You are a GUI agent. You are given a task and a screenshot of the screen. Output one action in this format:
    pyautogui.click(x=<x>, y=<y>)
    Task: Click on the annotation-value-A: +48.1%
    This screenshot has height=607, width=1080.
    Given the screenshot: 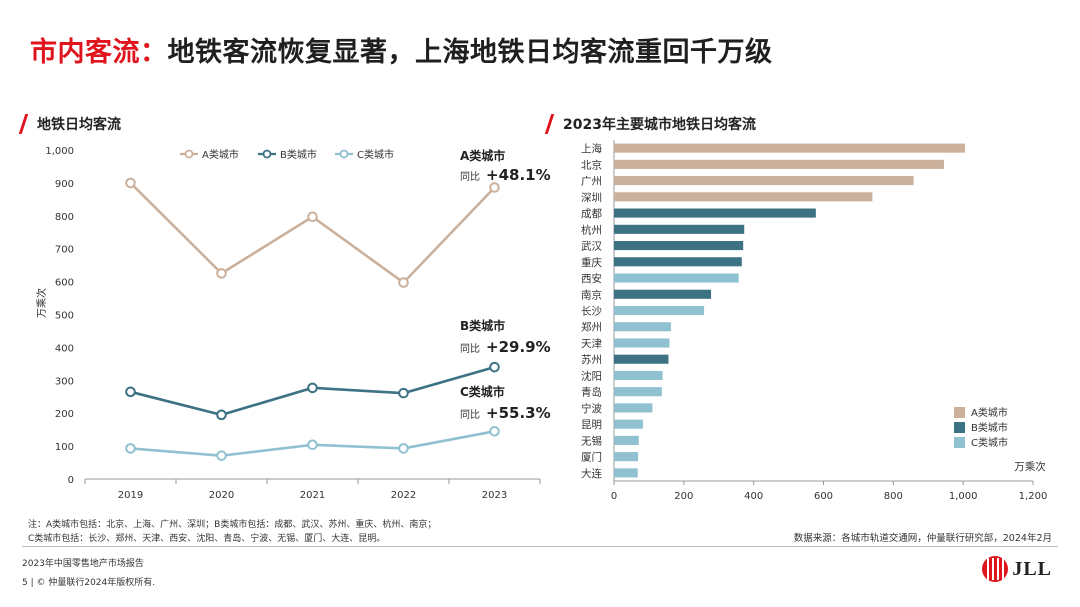 What is the action you would take?
    pyautogui.click(x=518, y=175)
    